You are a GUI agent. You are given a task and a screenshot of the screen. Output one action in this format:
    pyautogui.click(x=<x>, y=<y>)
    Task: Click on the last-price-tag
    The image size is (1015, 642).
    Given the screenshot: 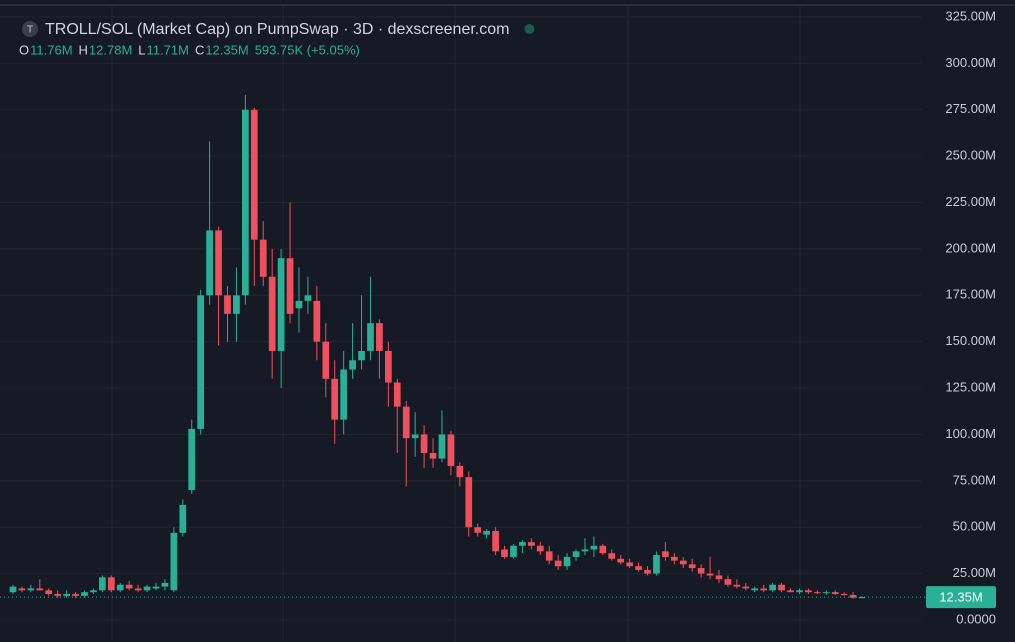 What is the action you would take?
    pyautogui.click(x=961, y=597)
    